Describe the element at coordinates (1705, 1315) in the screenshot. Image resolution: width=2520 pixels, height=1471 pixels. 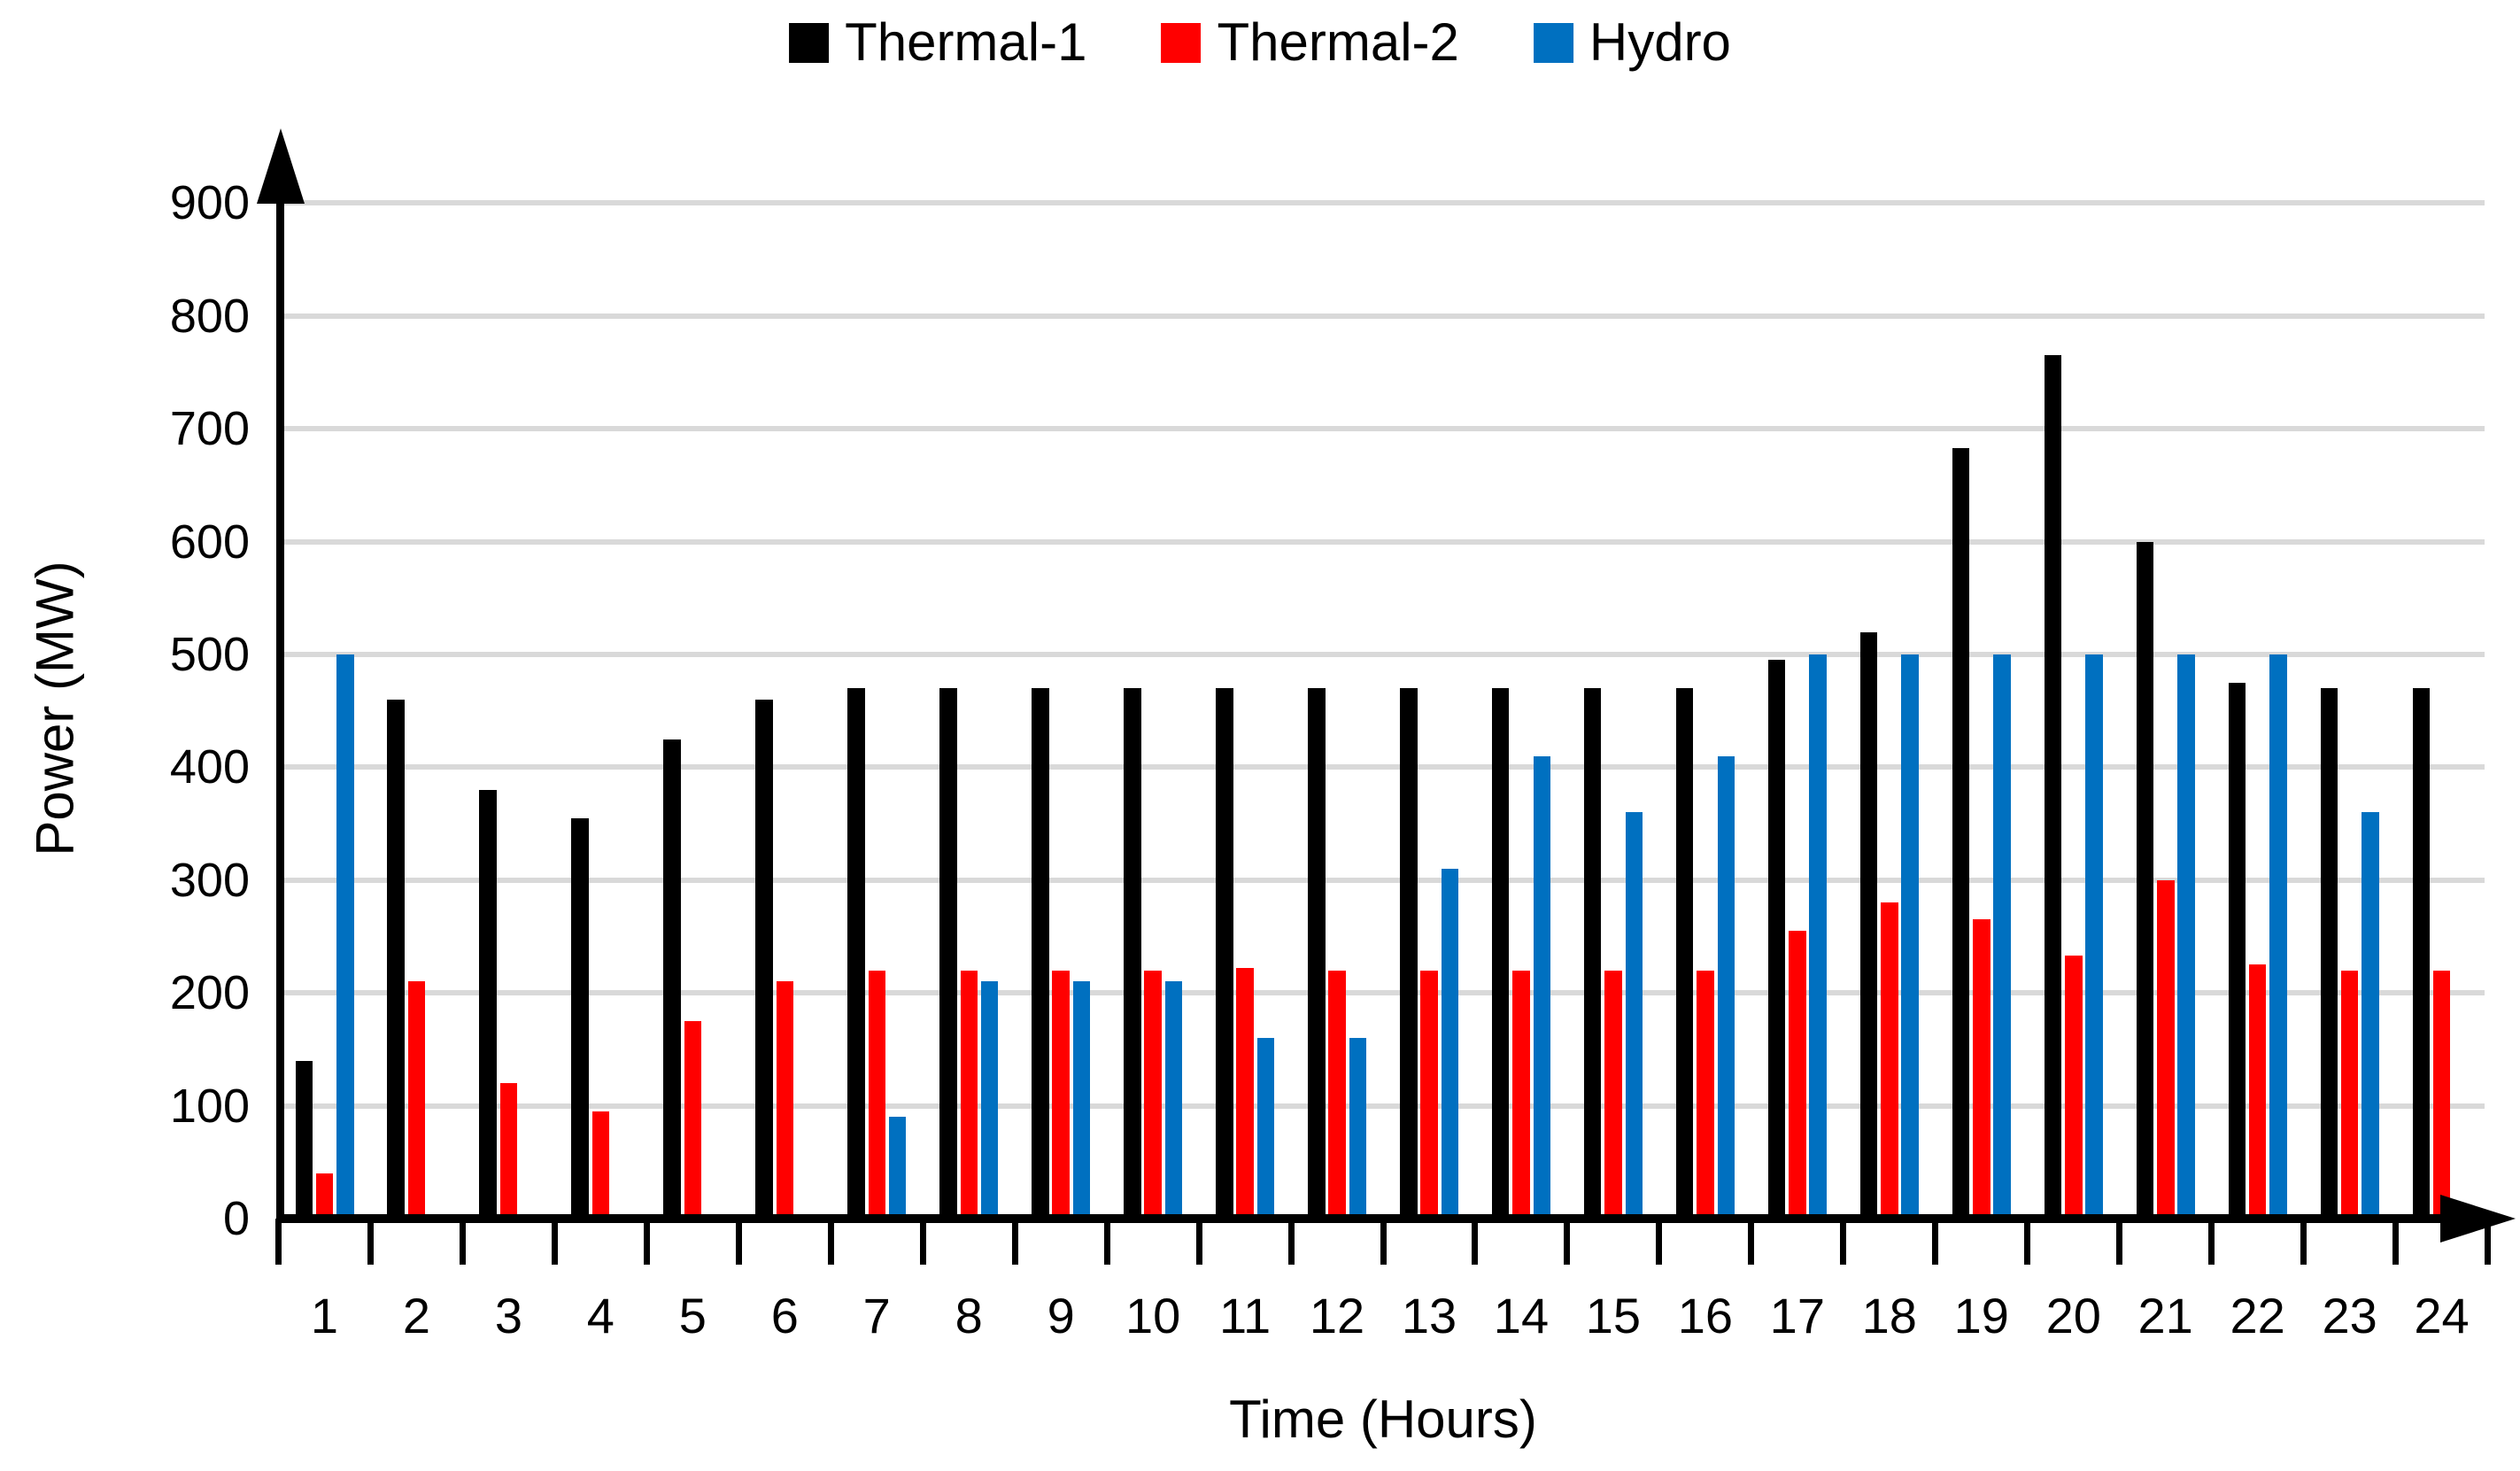
I see `x-axis-label: 16` at that location.